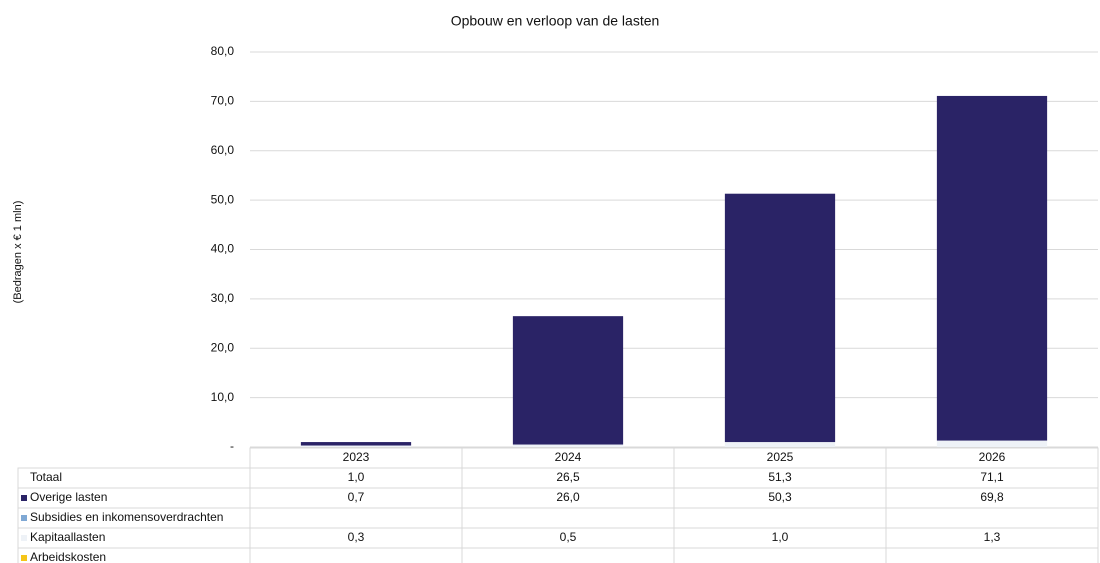  What do you see at coordinates (356, 457) in the screenshot?
I see `x-tick-label: 2023` at bounding box center [356, 457].